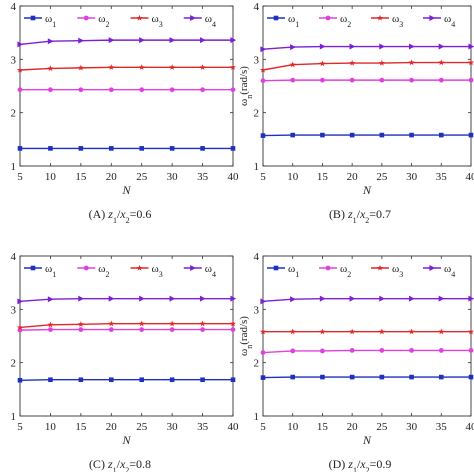  What do you see at coordinates (360, 216) in the screenshot?
I see `panel-caption: (B) z1/x2=0.7` at bounding box center [360, 216].